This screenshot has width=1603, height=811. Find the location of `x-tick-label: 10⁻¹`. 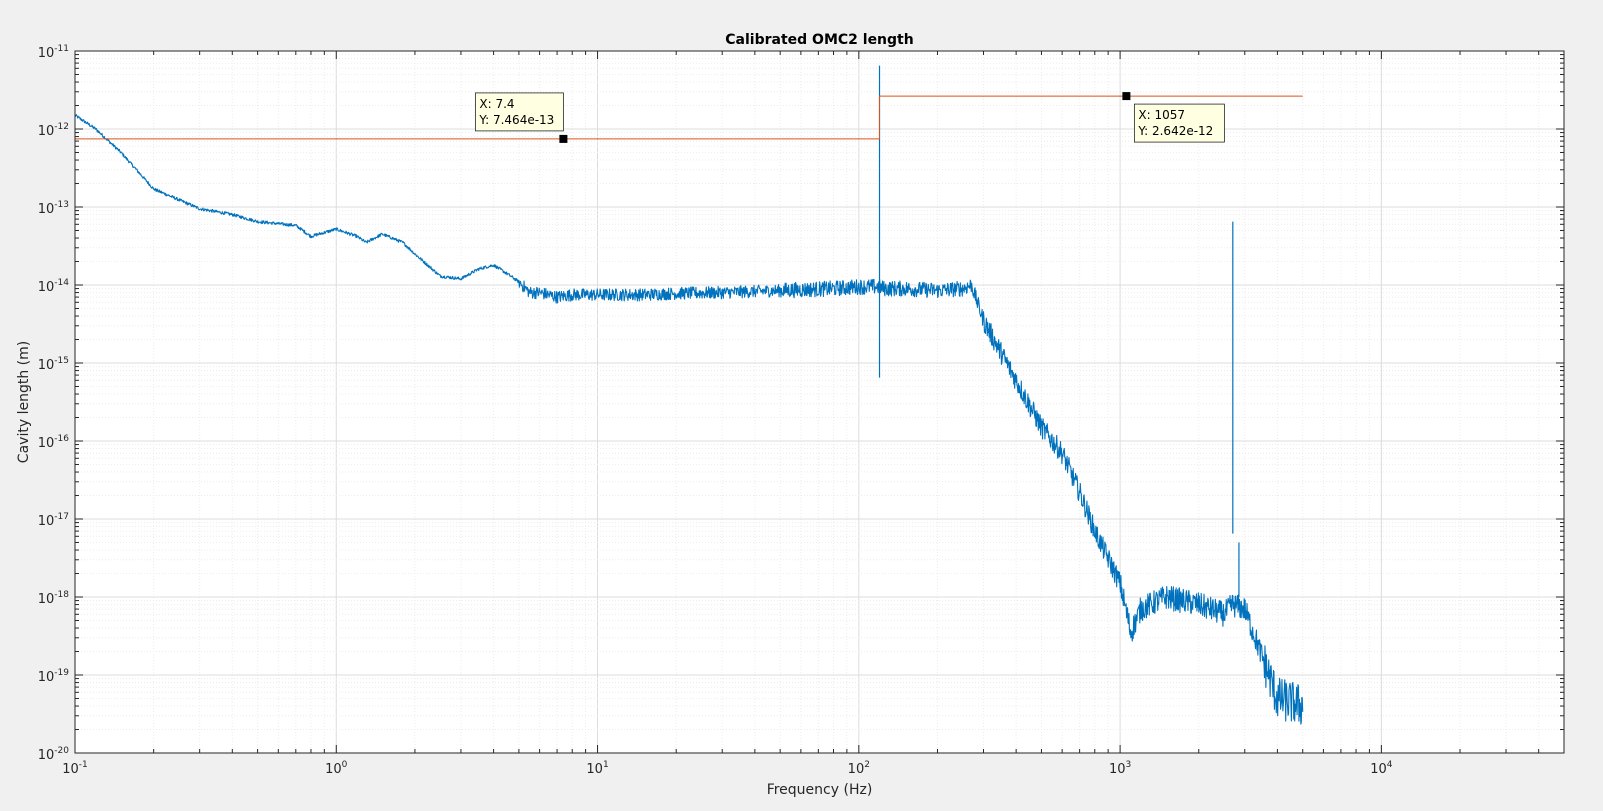

x-tick-label: 10⁻¹ is located at coordinates (75, 768).